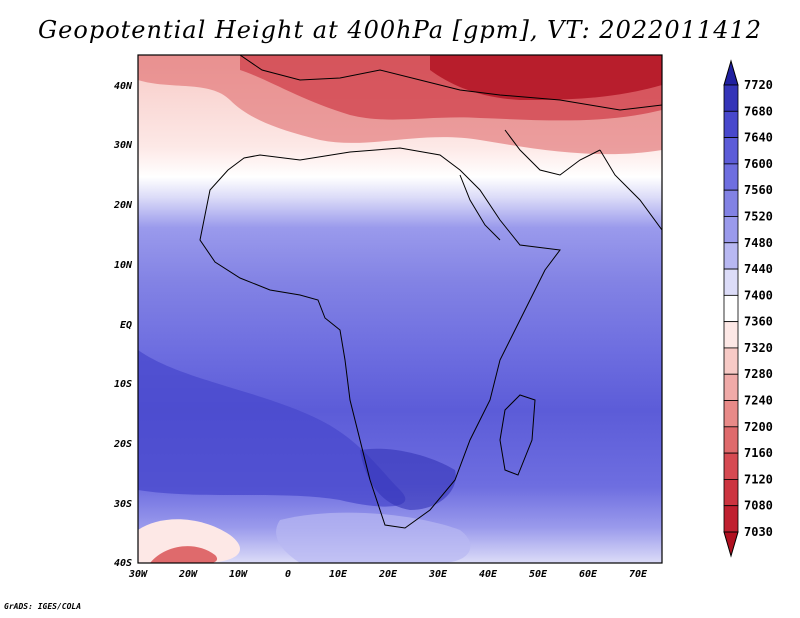 The width and height of the screenshot is (800, 618). I want to click on lat-tick-40s: 40S, so click(123, 563).